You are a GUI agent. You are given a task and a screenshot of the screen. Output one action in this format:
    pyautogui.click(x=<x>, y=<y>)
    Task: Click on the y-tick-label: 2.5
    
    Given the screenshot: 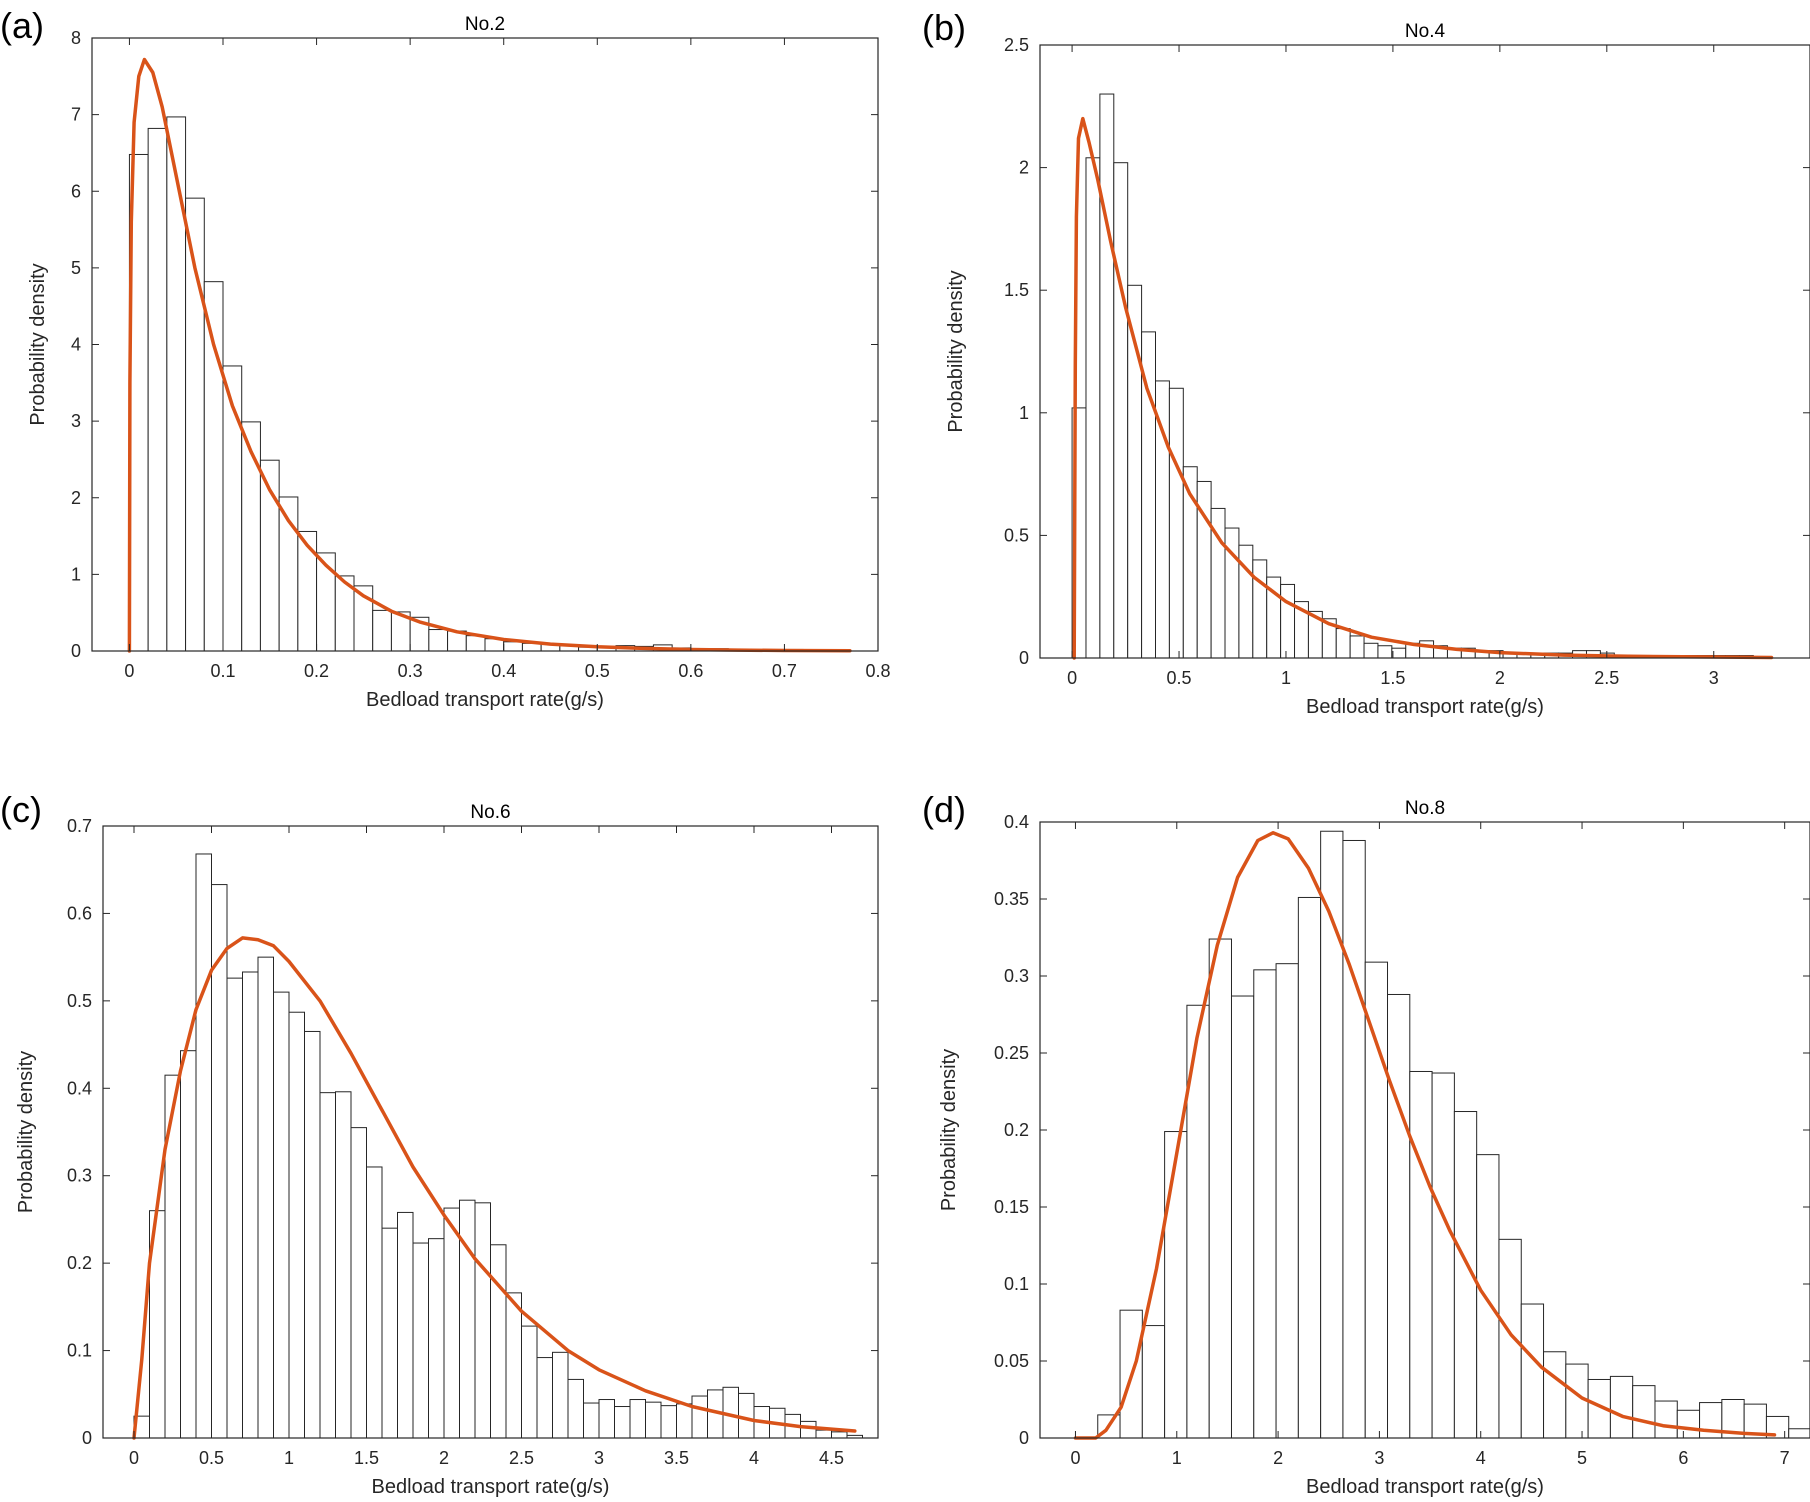 What is the action you would take?
    pyautogui.click(x=1016, y=45)
    